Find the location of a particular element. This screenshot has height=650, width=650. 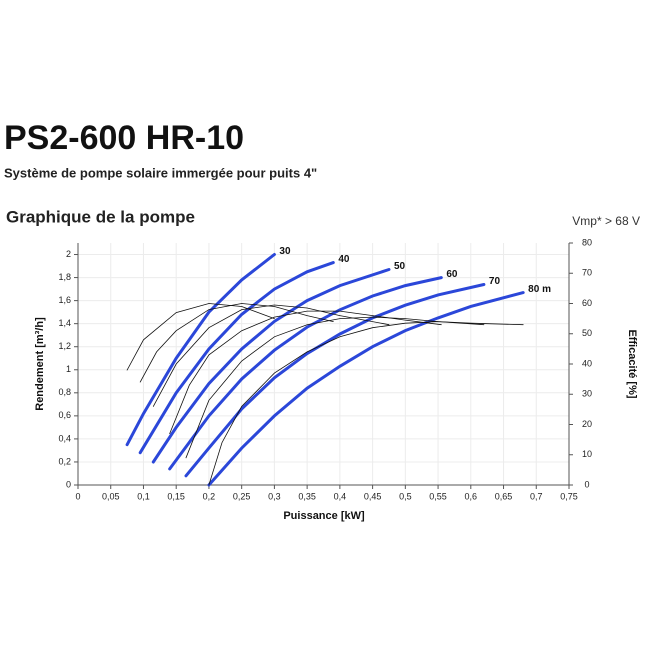

y2-tick-label: 50 is located at coordinates (587, 333).